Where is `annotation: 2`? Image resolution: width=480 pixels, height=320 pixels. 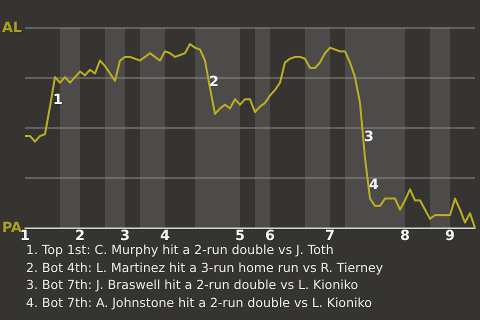 annotation: 2 is located at coordinates (214, 82).